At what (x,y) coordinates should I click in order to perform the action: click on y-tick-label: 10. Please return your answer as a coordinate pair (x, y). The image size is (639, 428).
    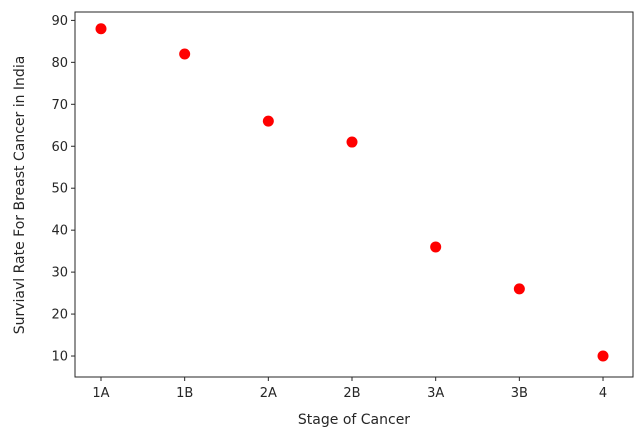
    Looking at the image, I should click on (59, 357).